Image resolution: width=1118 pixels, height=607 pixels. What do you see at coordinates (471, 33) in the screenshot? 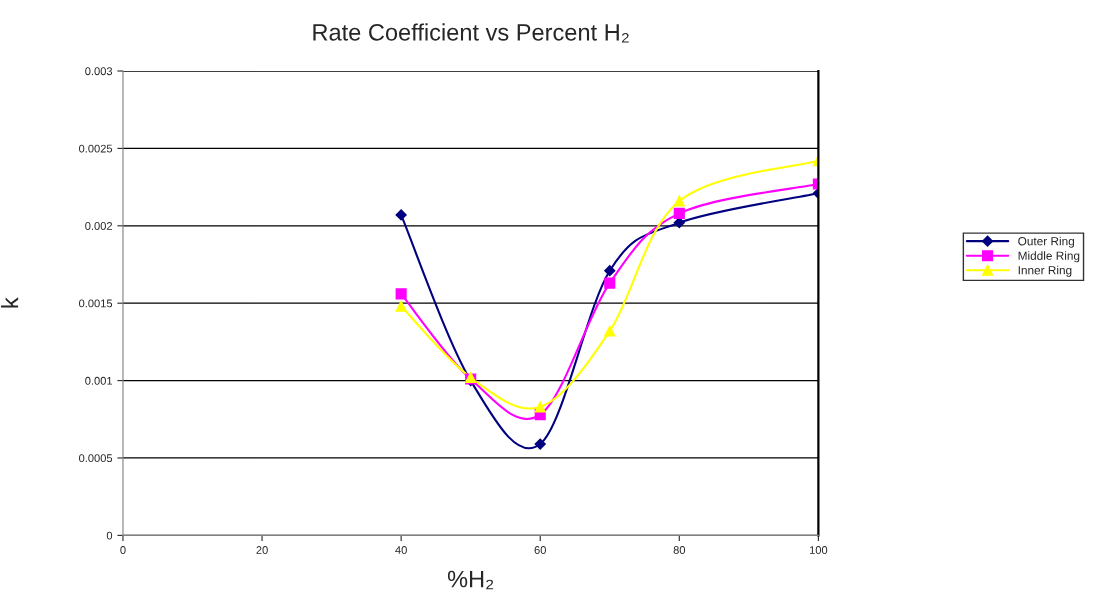
I see `chart-title: Rate Coefficient vs Percent H₂` at bounding box center [471, 33].